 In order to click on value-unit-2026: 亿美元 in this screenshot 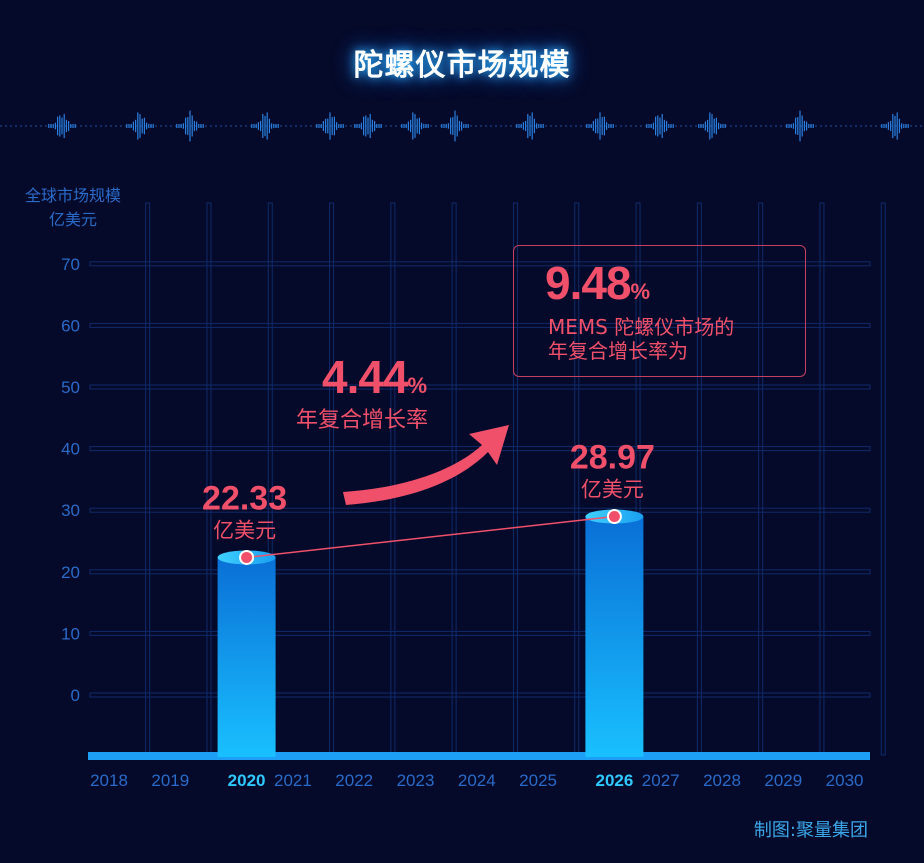, I will do `click(612, 490)`.